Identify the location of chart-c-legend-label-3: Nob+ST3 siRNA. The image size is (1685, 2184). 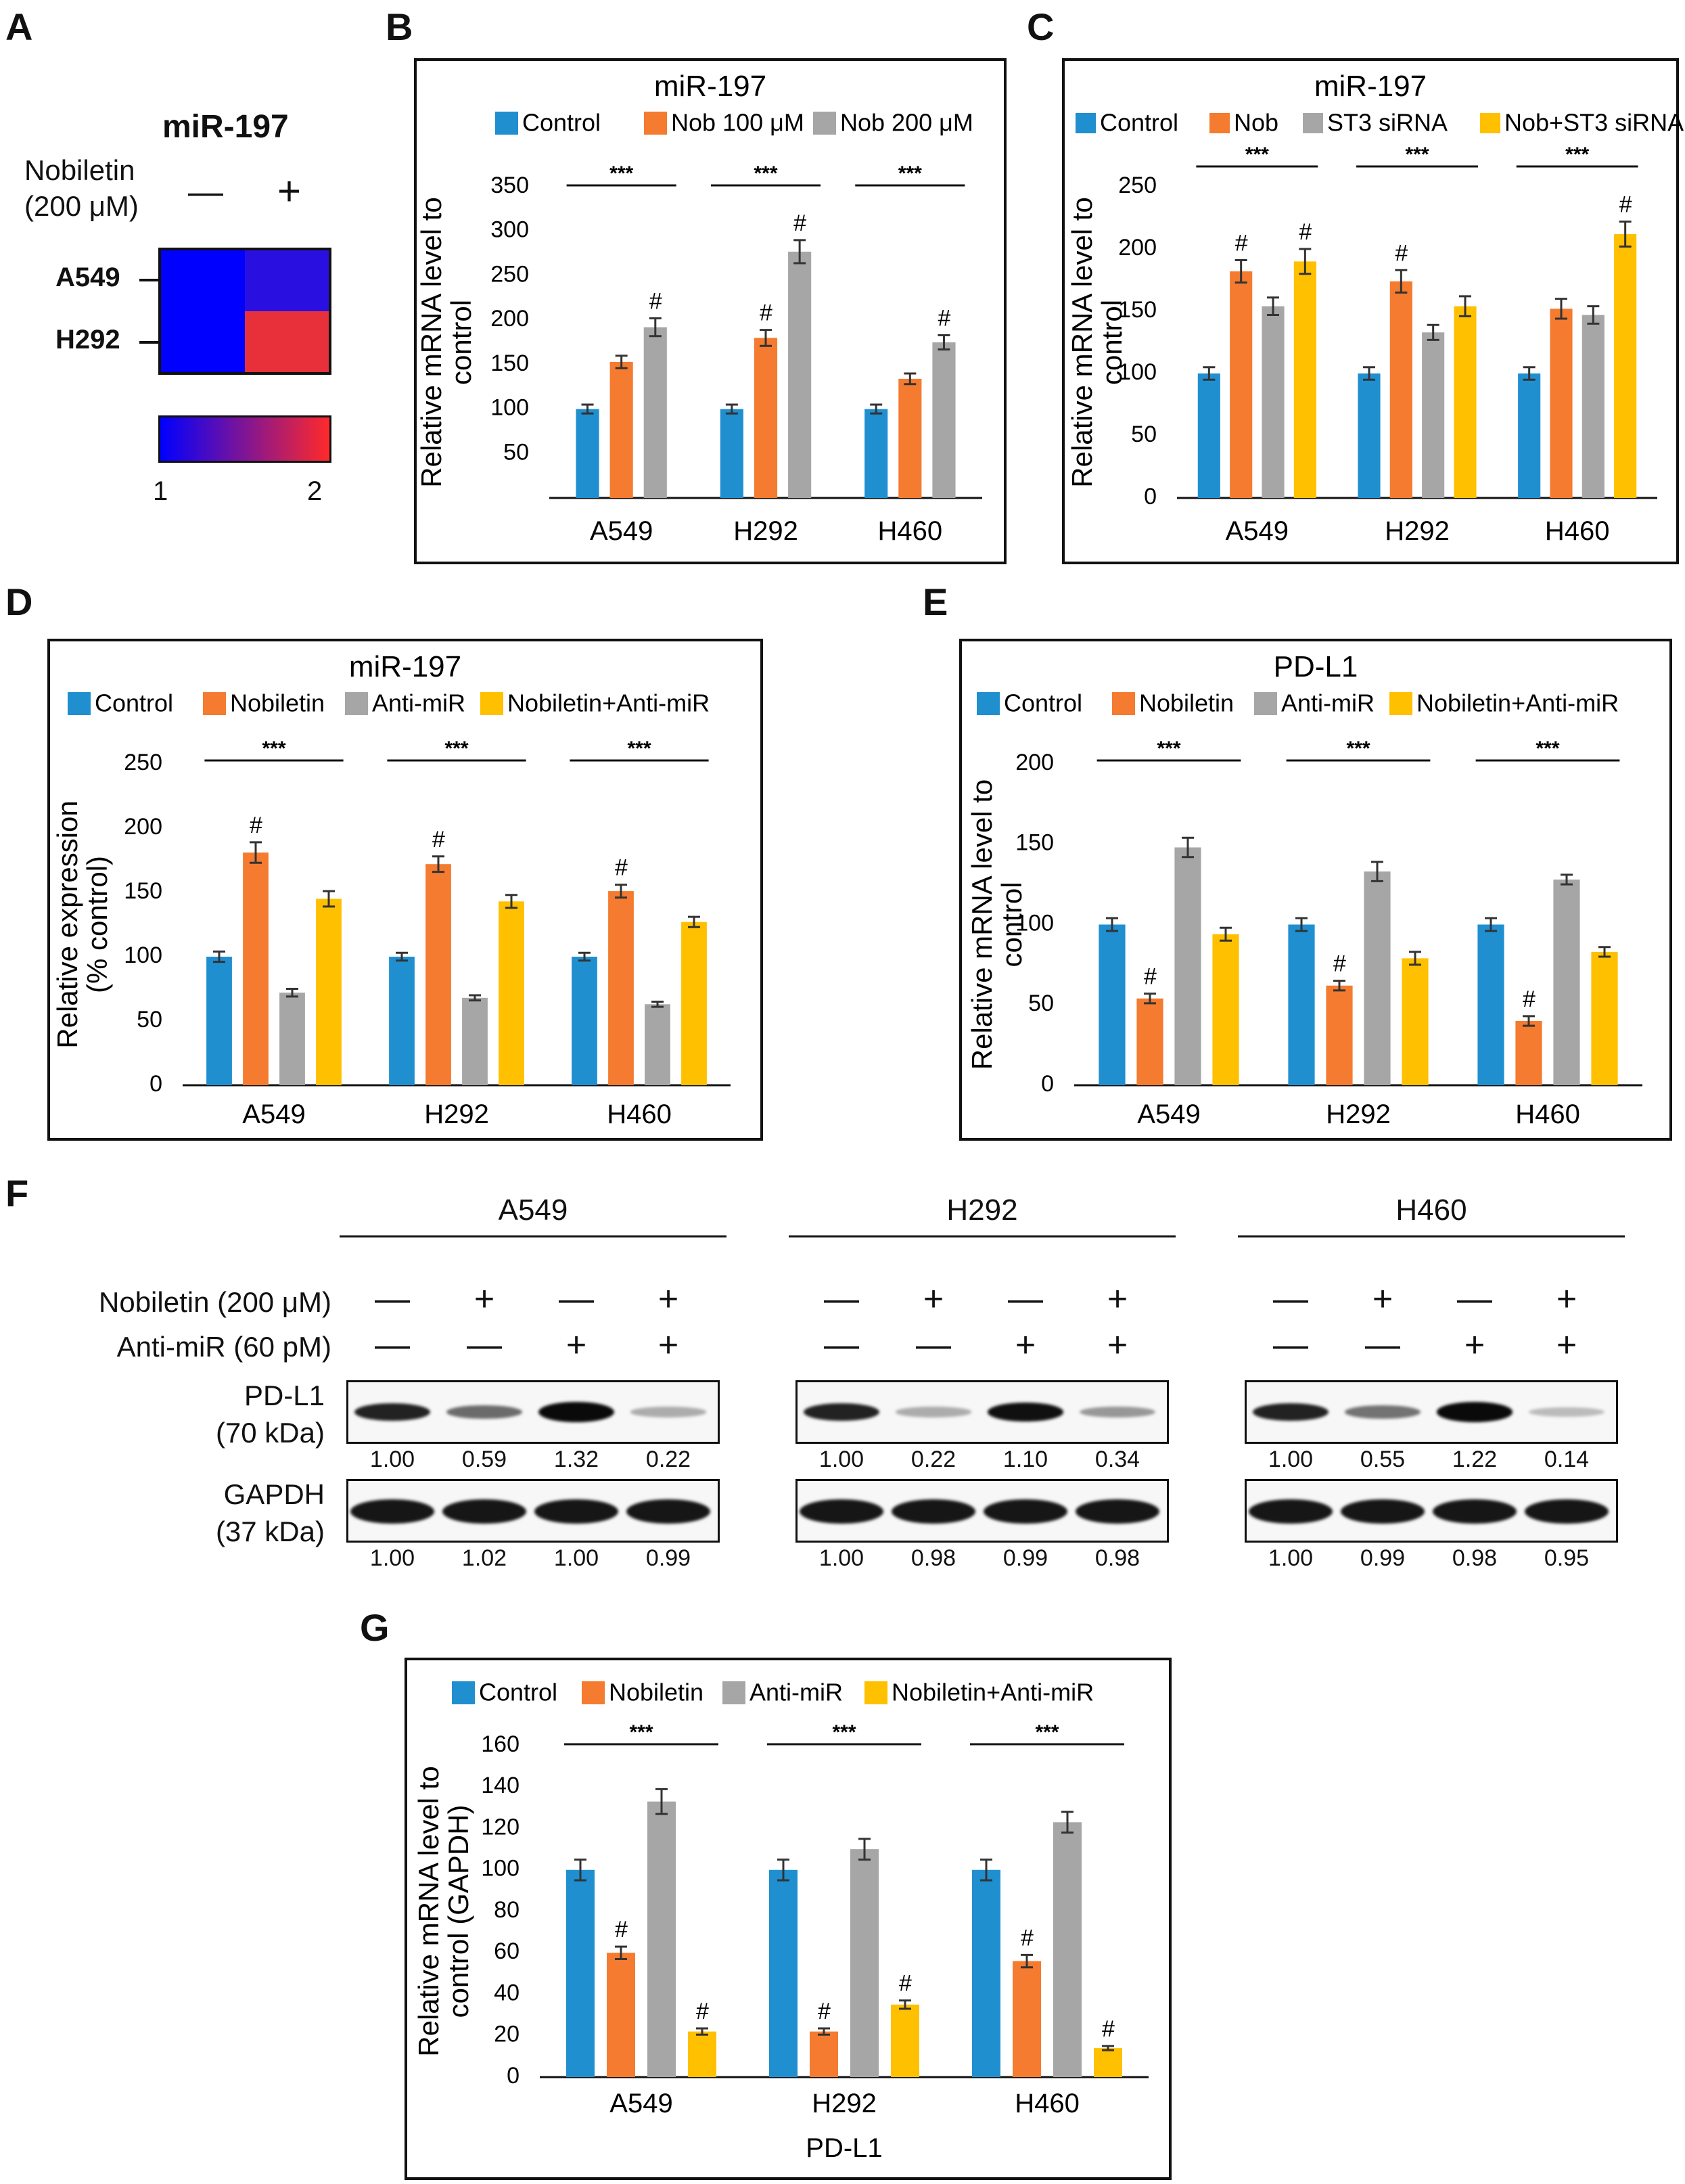
(1594, 123).